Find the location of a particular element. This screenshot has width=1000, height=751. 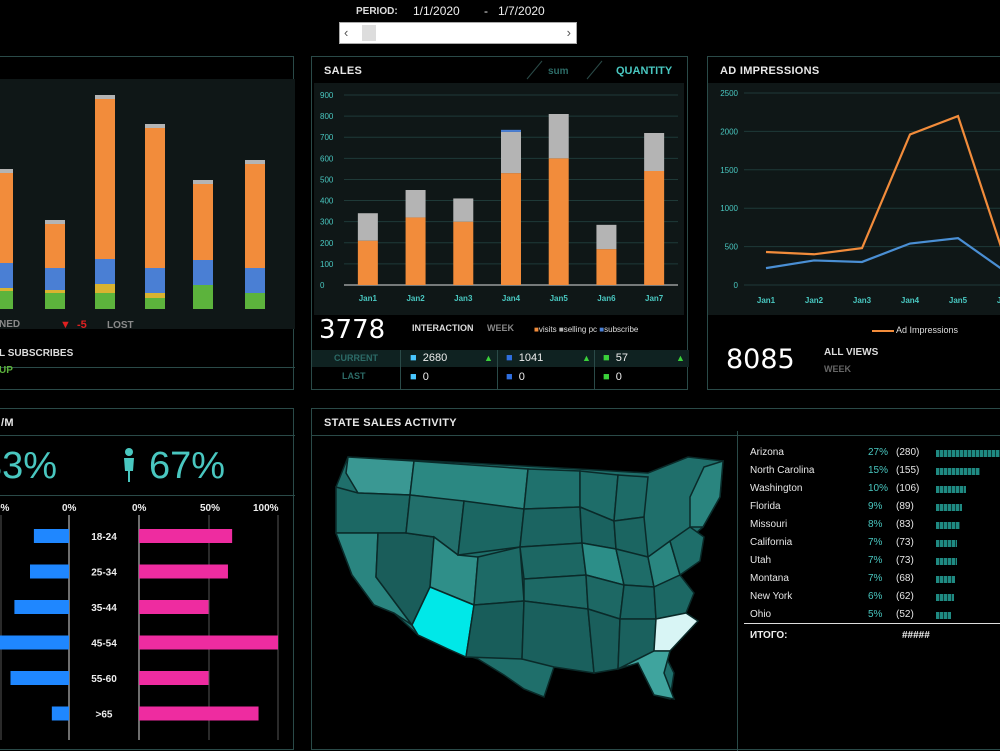

last-visits: ■ 0 is located at coordinates (419, 377).